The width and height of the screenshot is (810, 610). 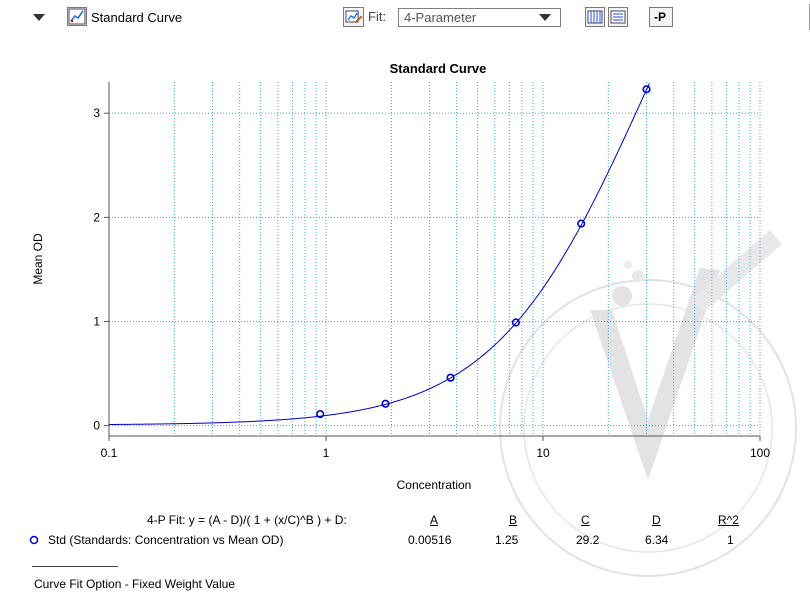 What do you see at coordinates (543, 453) in the screenshot?
I see `x-tick-label: 10` at bounding box center [543, 453].